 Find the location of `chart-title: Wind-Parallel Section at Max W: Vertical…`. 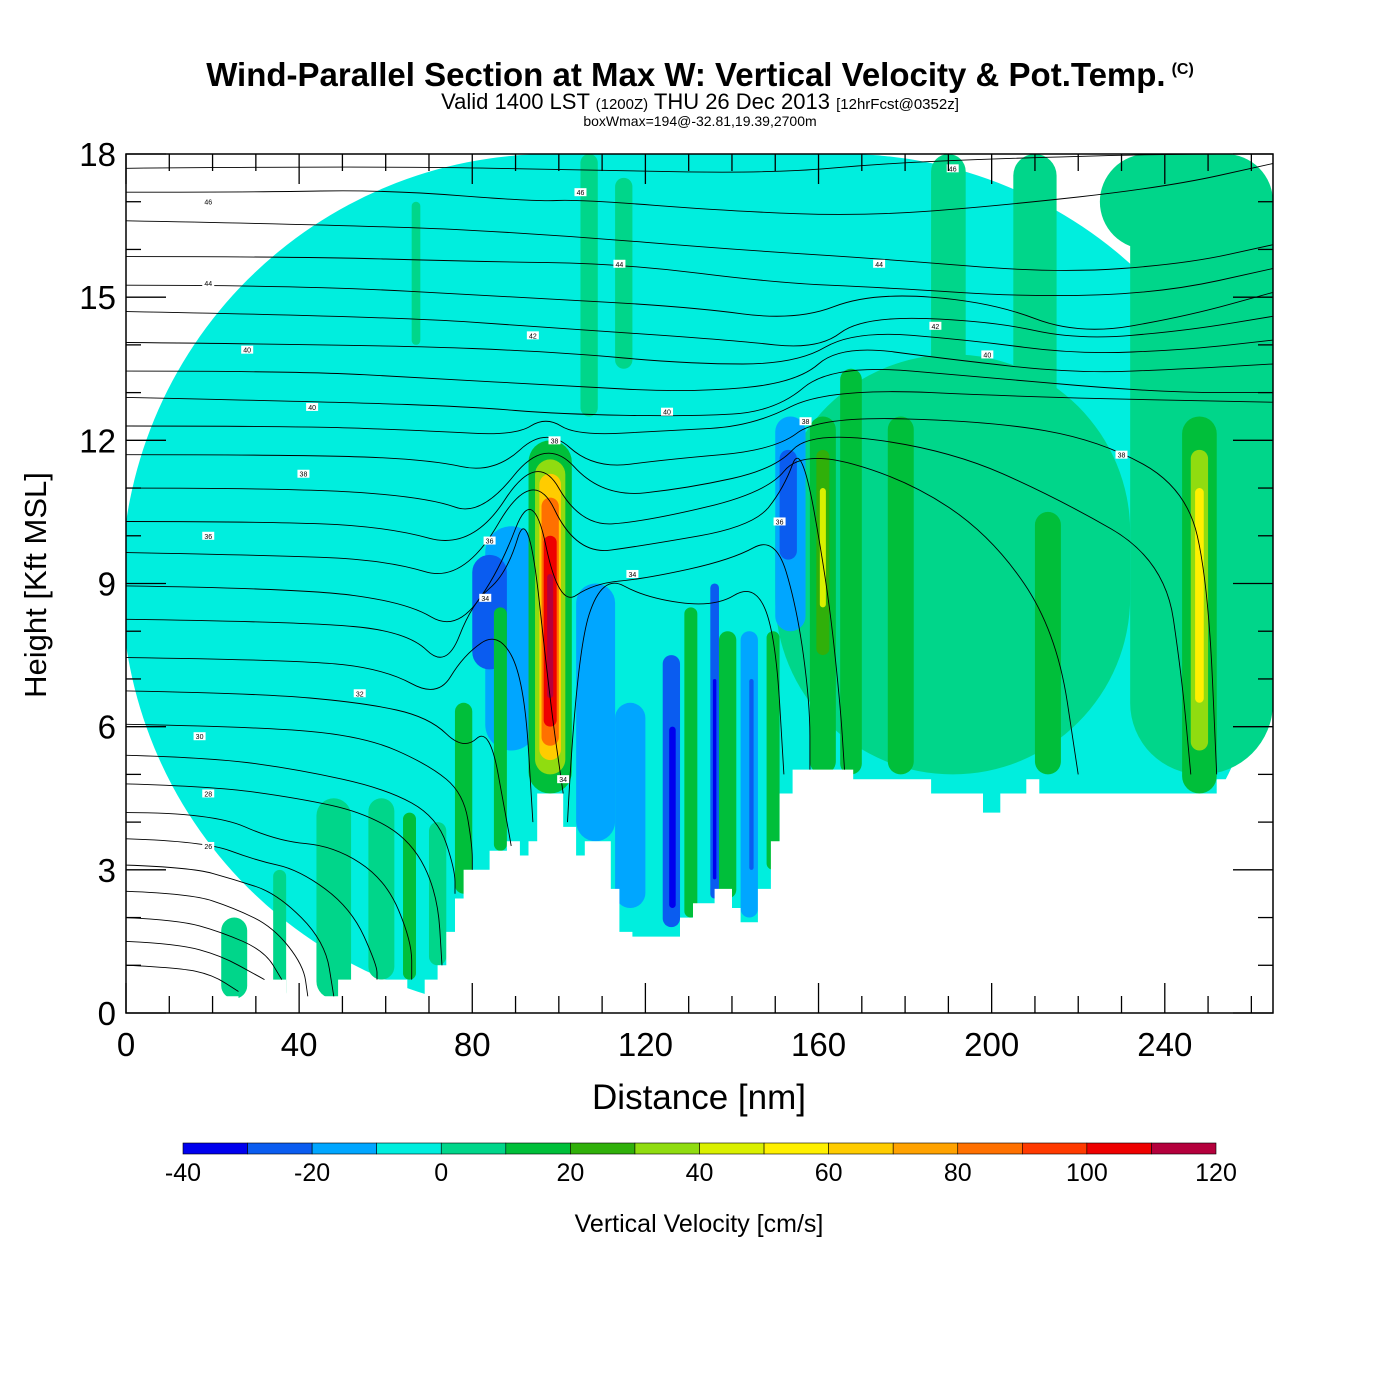

chart-title: Wind-Parallel Section at Max W: Vertical… is located at coordinates (700, 72).